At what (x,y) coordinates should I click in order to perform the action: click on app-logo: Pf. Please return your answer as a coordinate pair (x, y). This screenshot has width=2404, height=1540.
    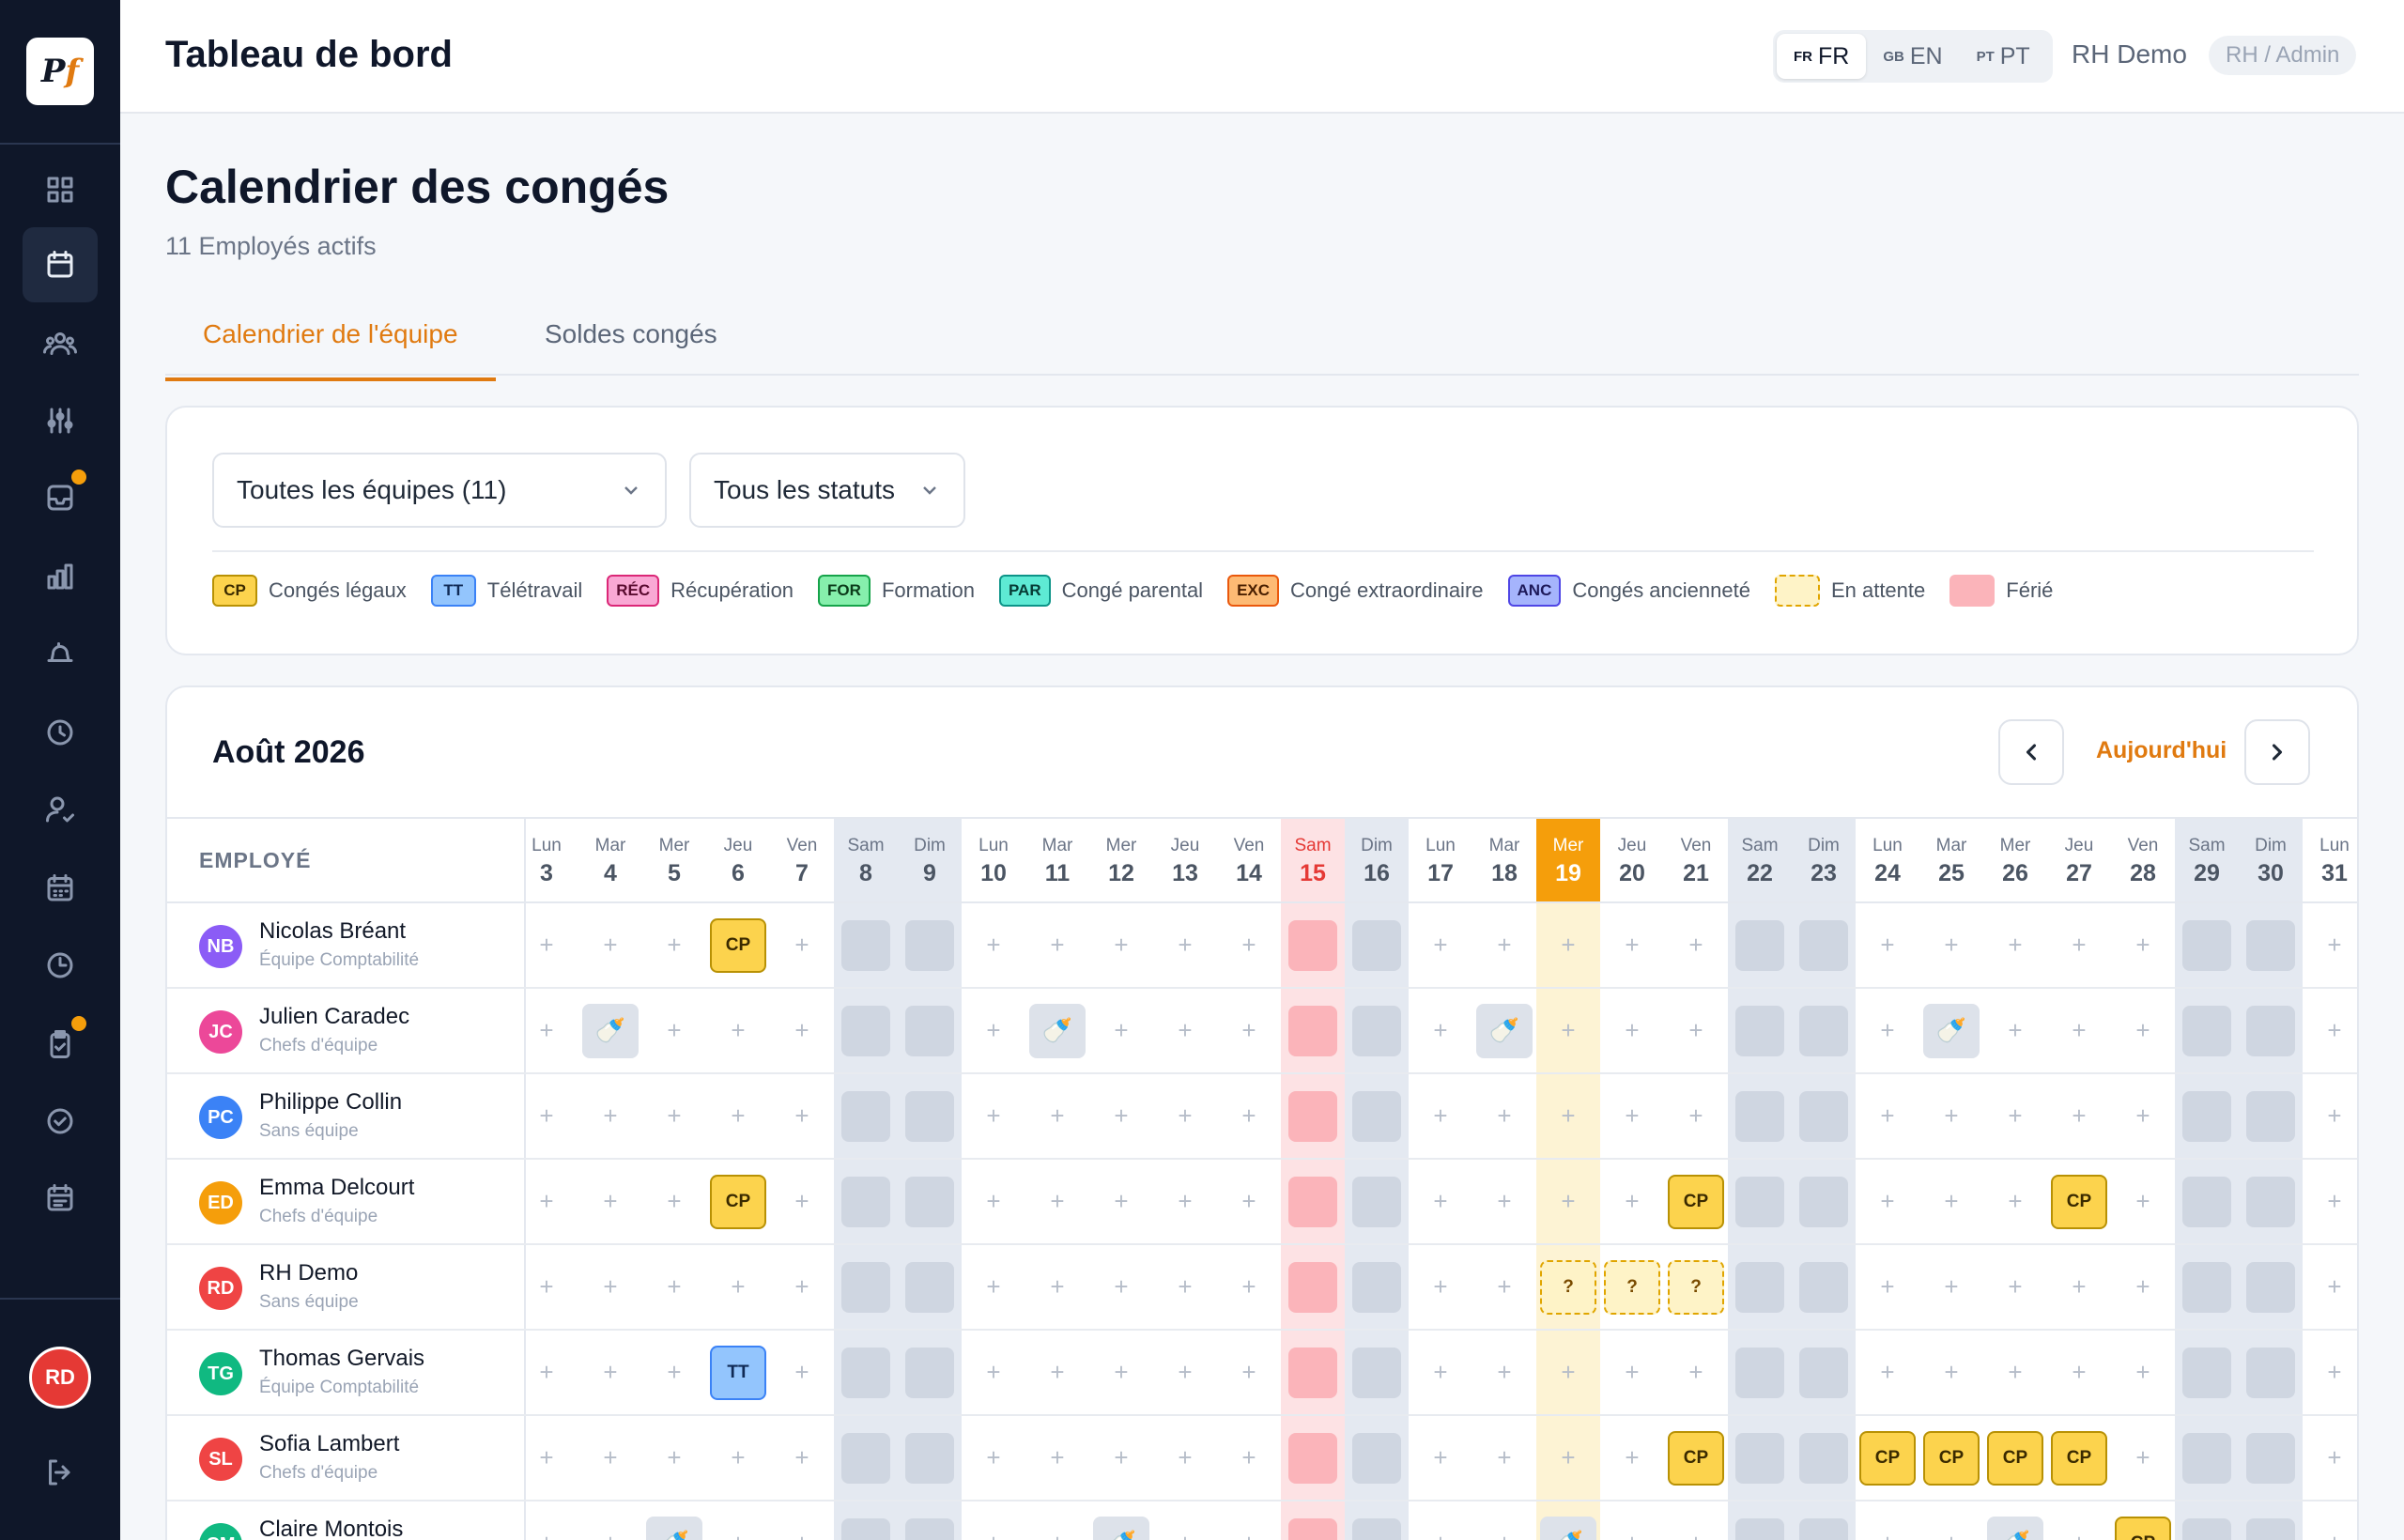
    Looking at the image, I should click on (60, 71).